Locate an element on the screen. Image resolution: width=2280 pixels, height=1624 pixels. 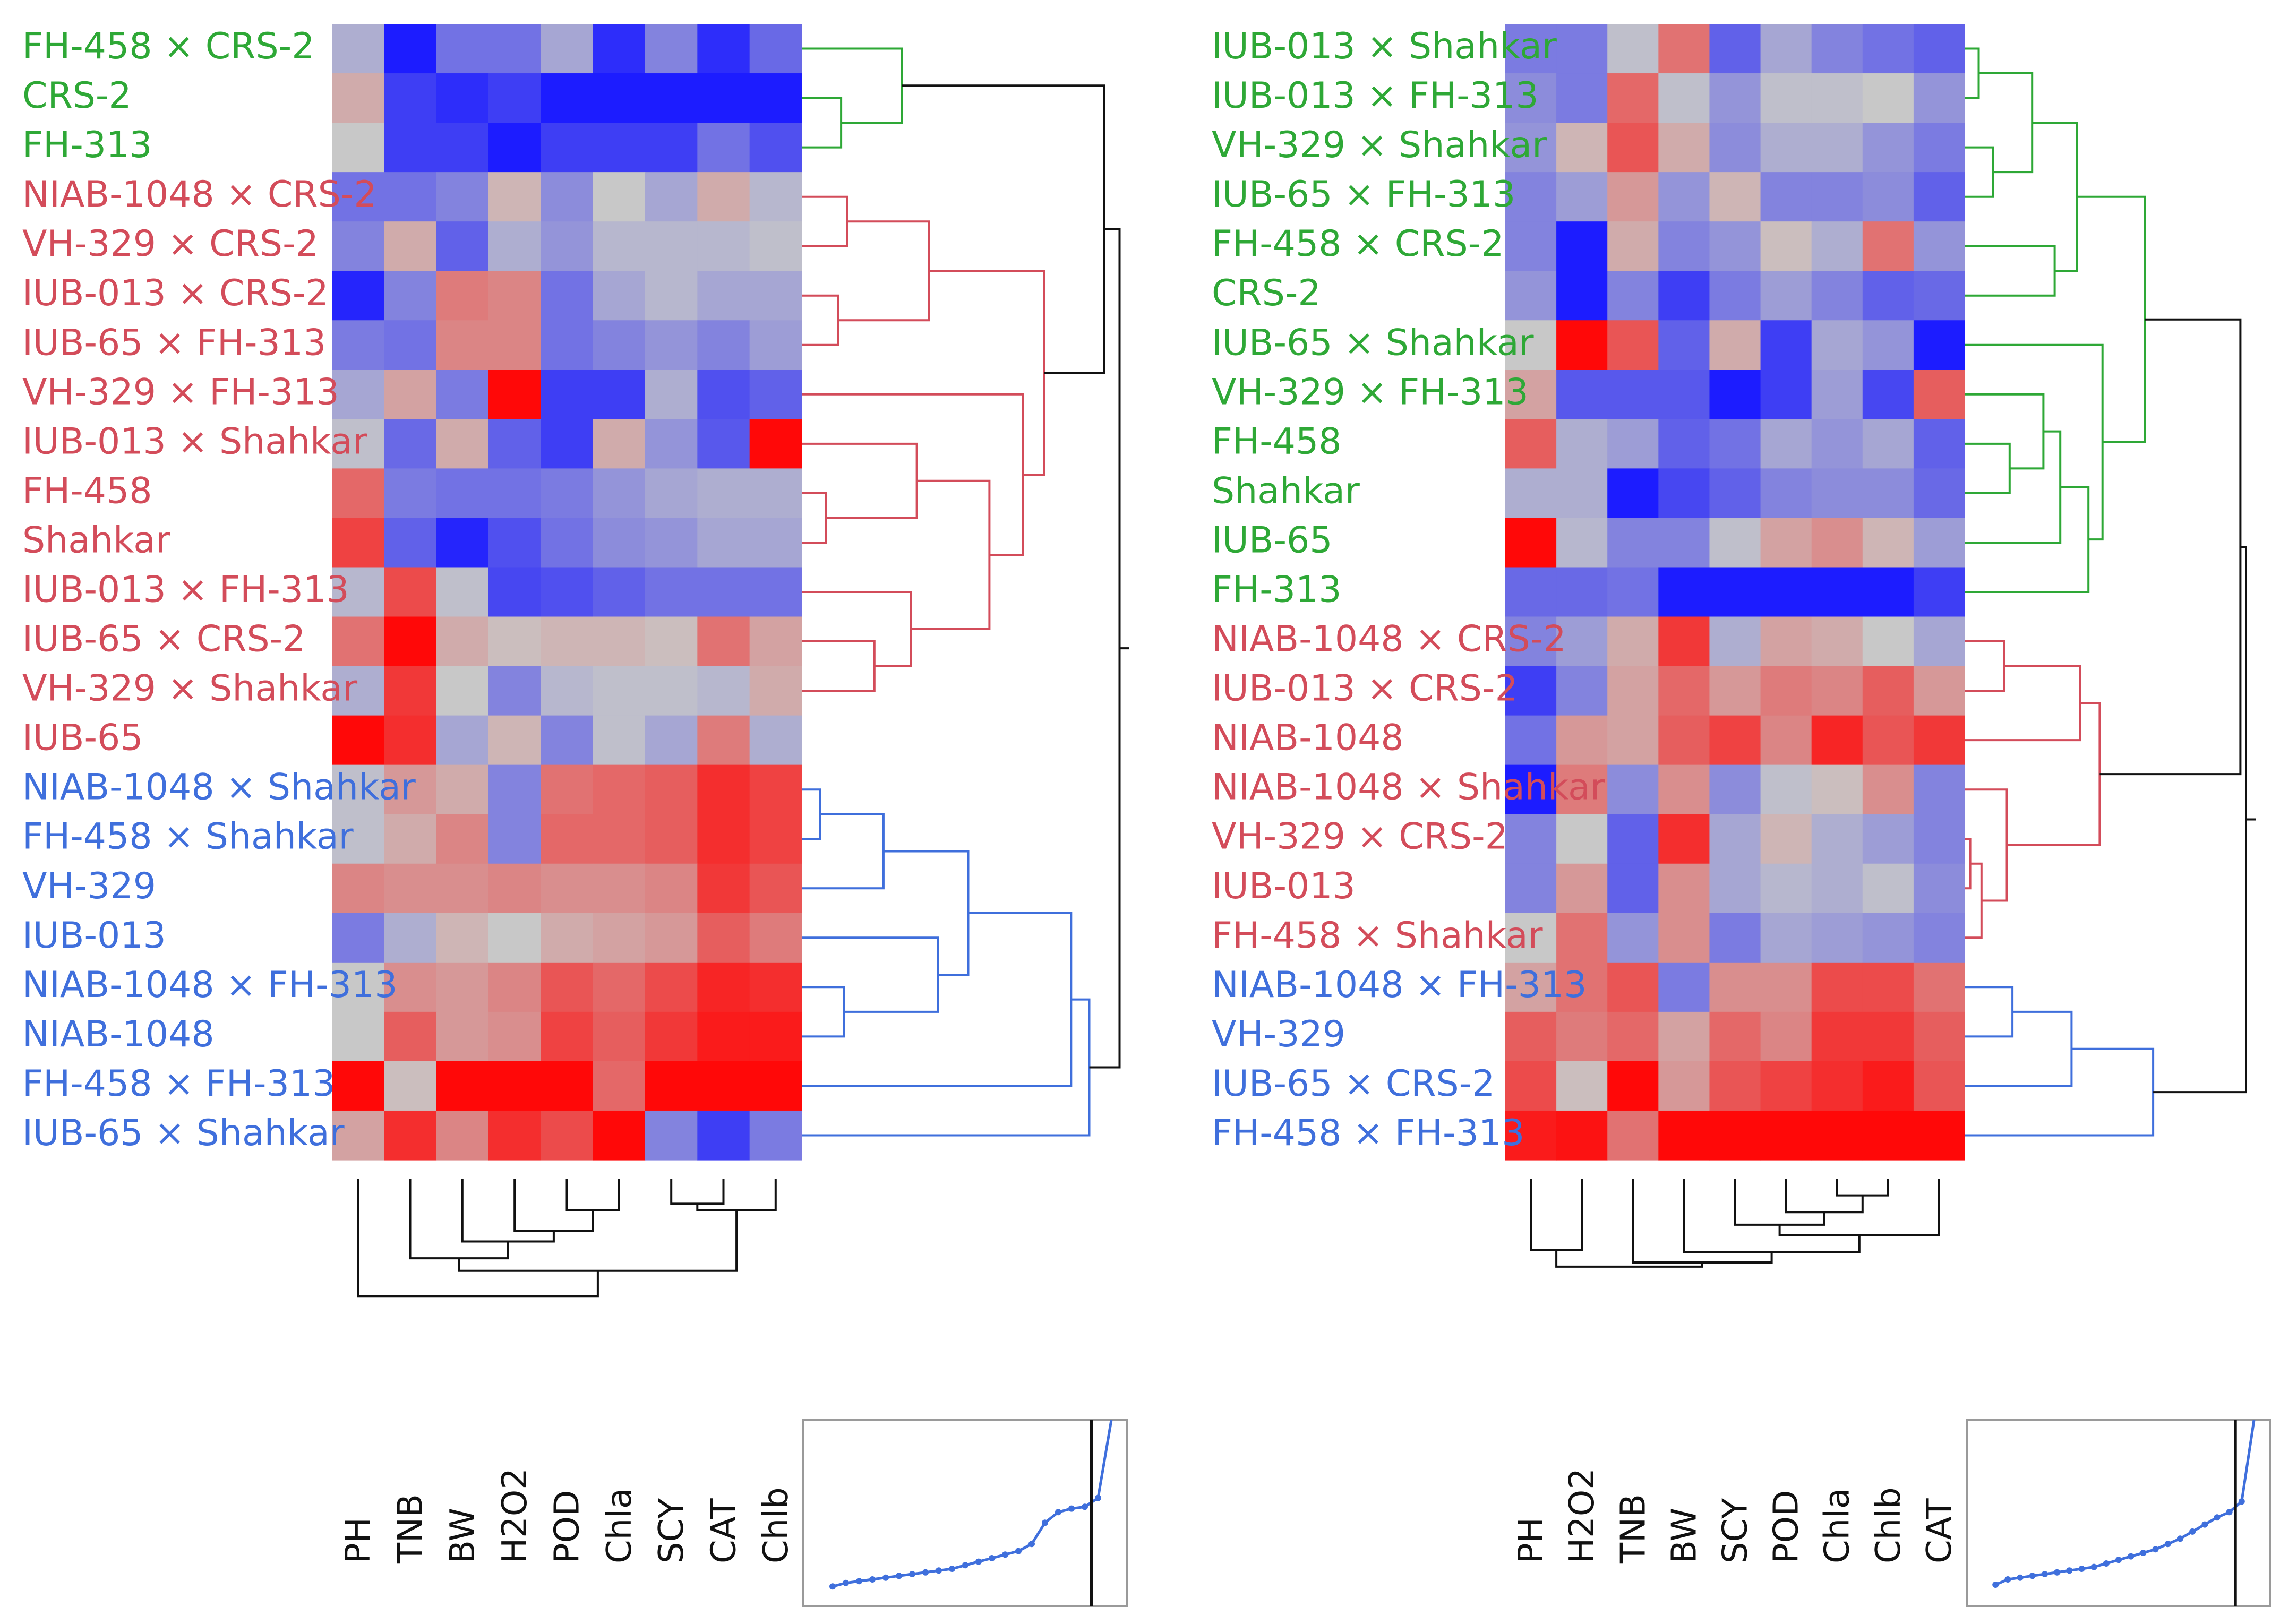
row-label: NIAB-1048 is located at coordinates (118, 1034).